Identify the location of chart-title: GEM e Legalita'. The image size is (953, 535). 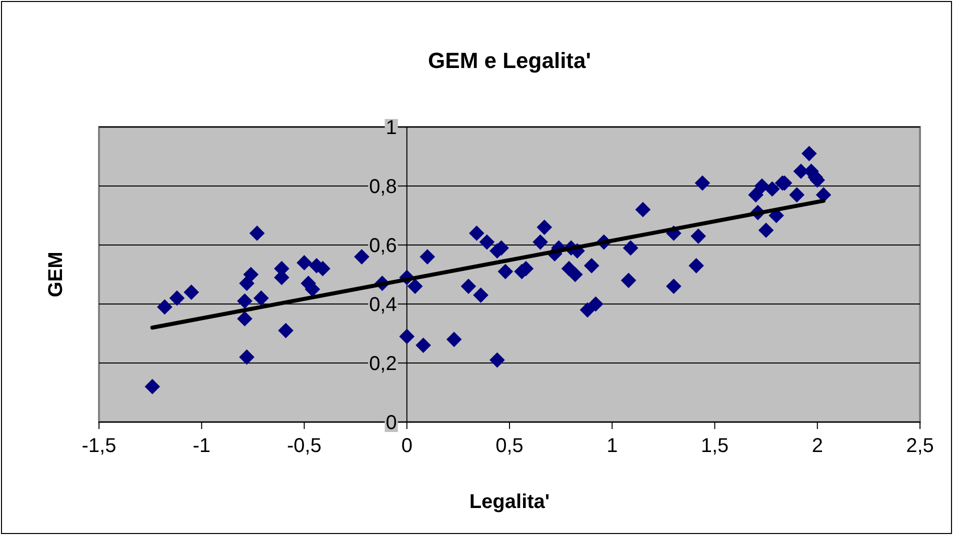
(509, 60).